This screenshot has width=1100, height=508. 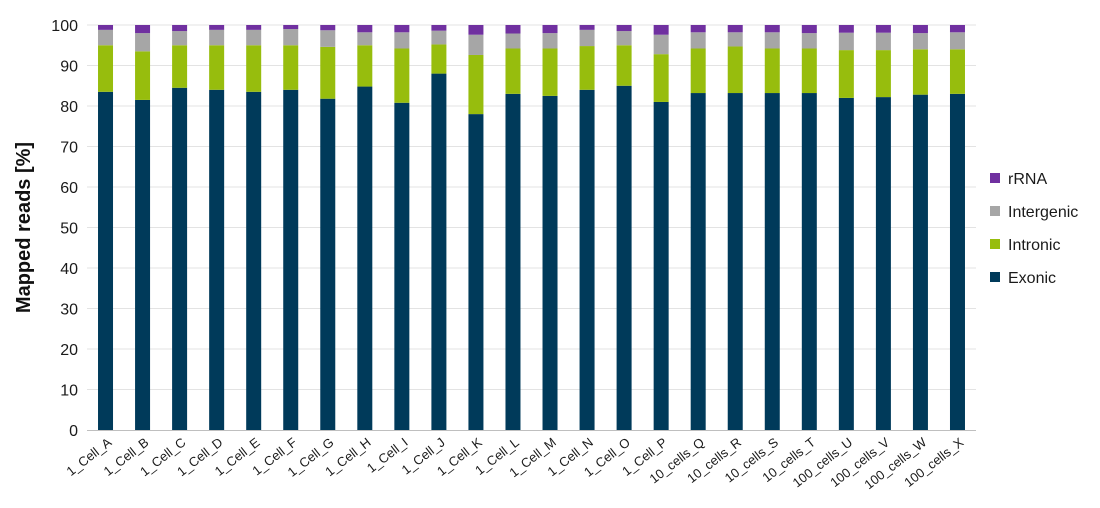 What do you see at coordinates (69, 229) in the screenshot?
I see `y-tick-label: 50` at bounding box center [69, 229].